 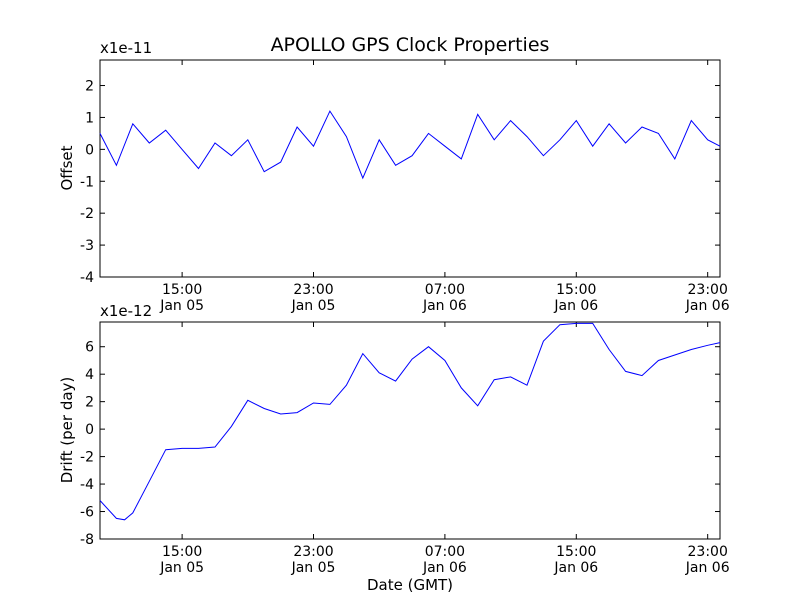 I want to click on offset-y-tick-label: -3, so click(x=87, y=246).